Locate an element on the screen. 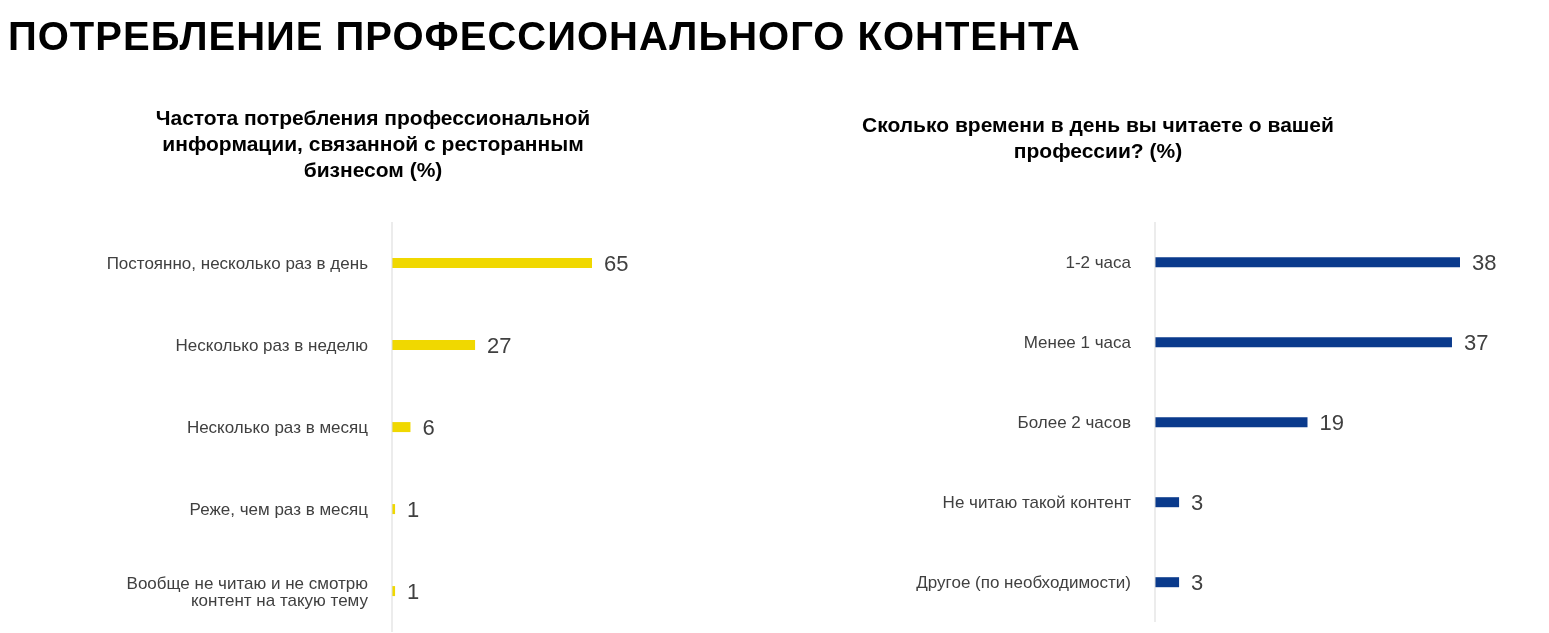  y-tick-label: Менее 1 часа is located at coordinates (1077, 343).